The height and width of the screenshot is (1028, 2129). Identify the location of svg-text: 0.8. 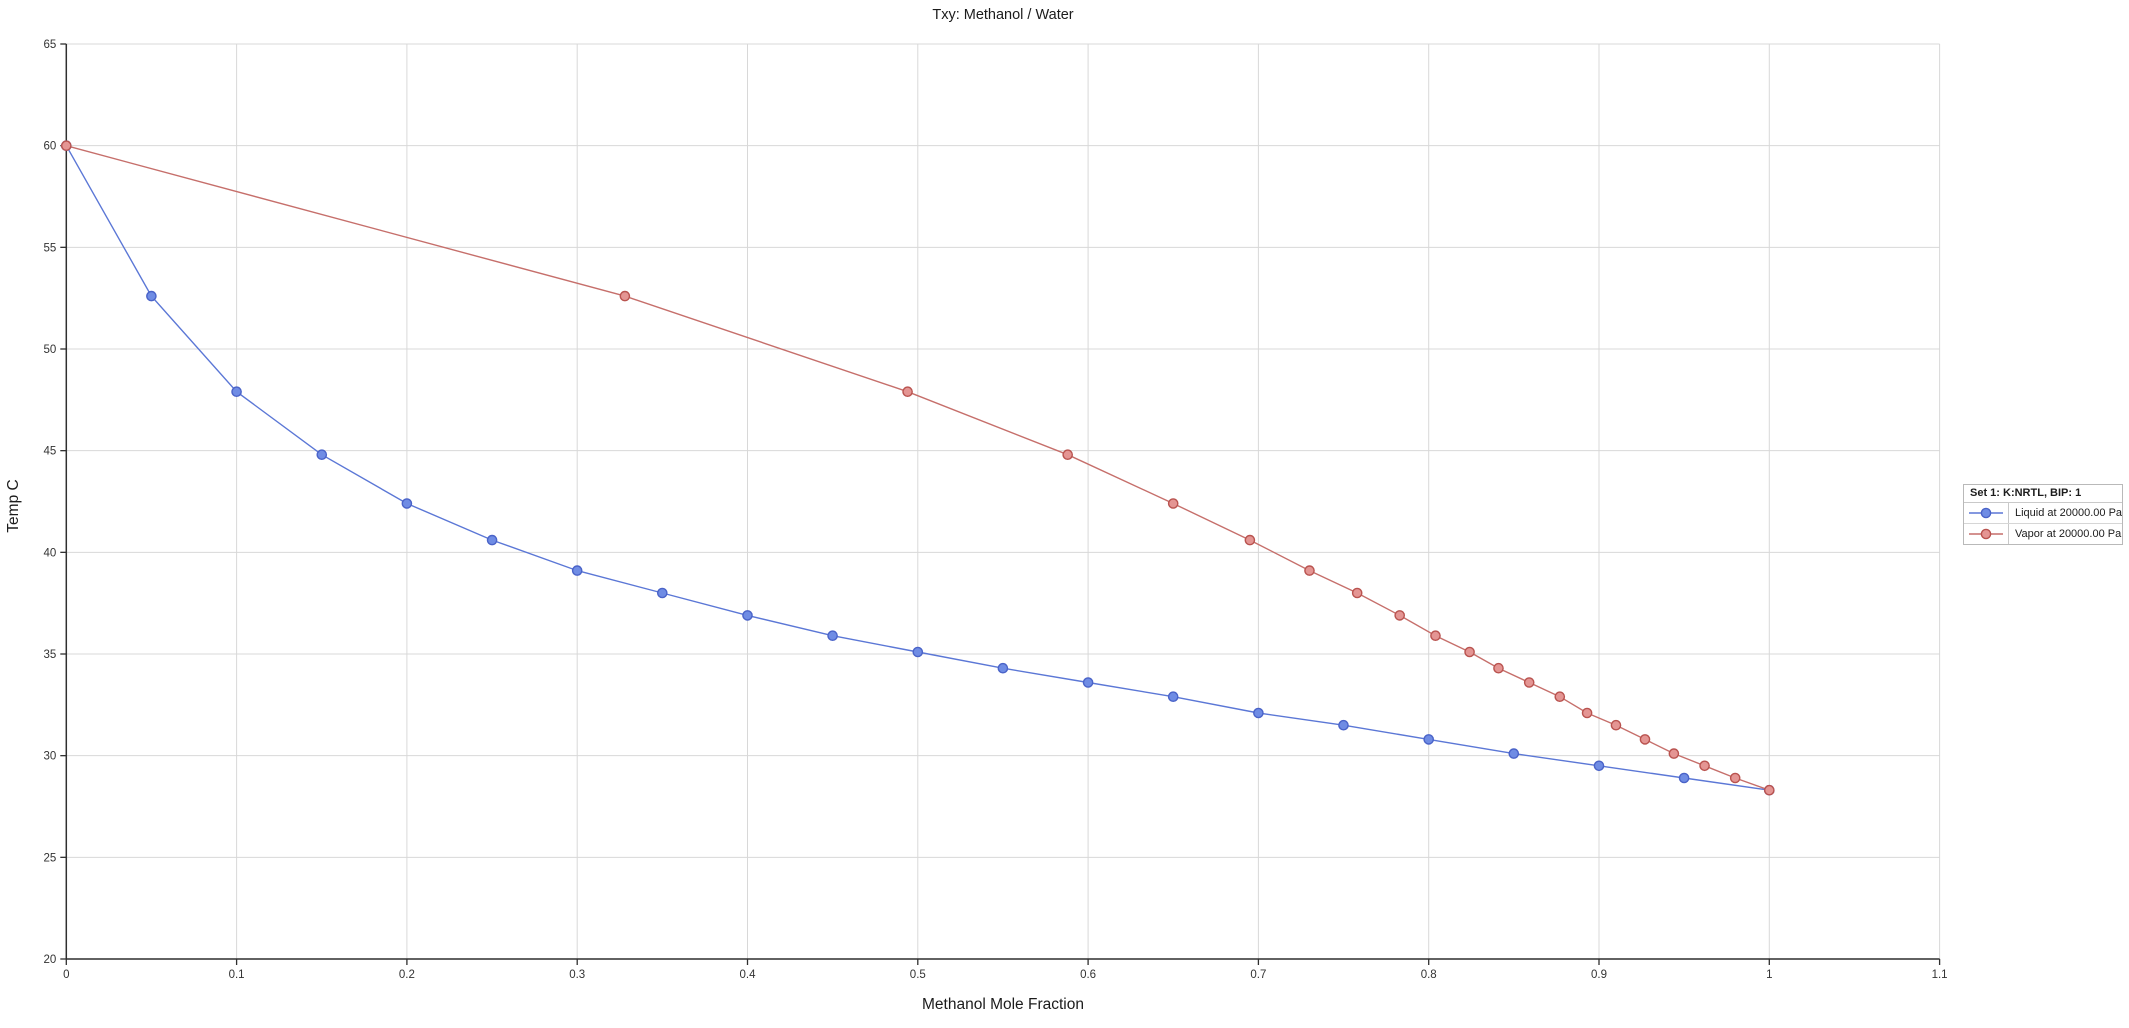
(1429, 975).